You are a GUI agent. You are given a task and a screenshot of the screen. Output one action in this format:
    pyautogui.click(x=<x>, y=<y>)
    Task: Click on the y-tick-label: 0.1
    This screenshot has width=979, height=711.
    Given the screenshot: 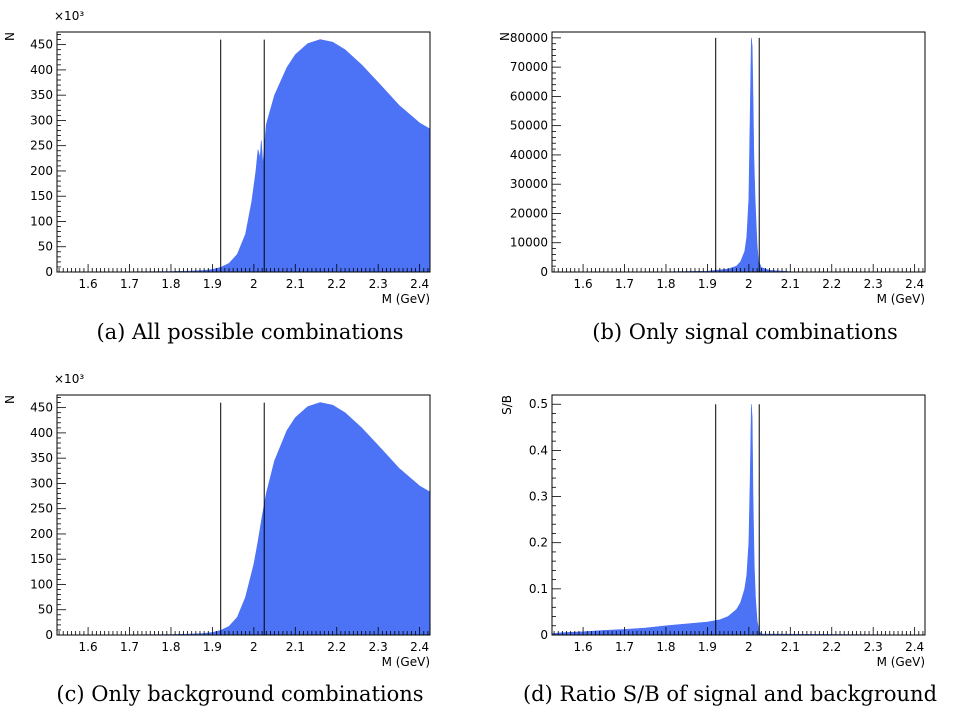 What is the action you would take?
    pyautogui.click(x=538, y=589)
    